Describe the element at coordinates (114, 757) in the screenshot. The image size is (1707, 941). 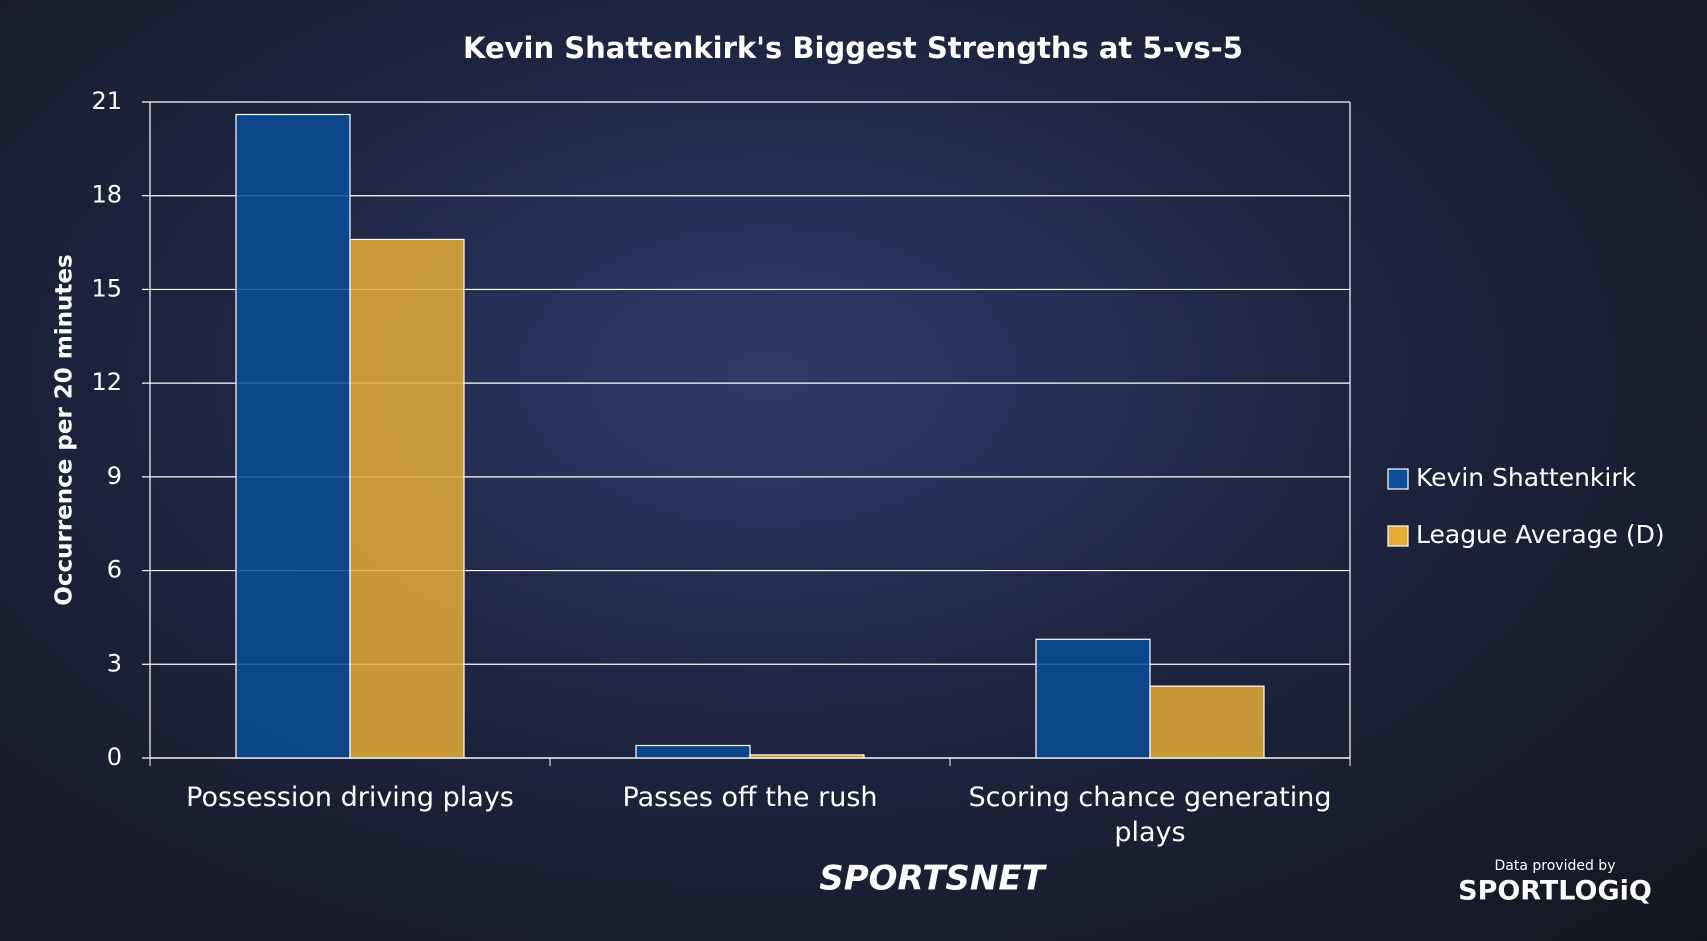
I see `y-tick-label: 0` at that location.